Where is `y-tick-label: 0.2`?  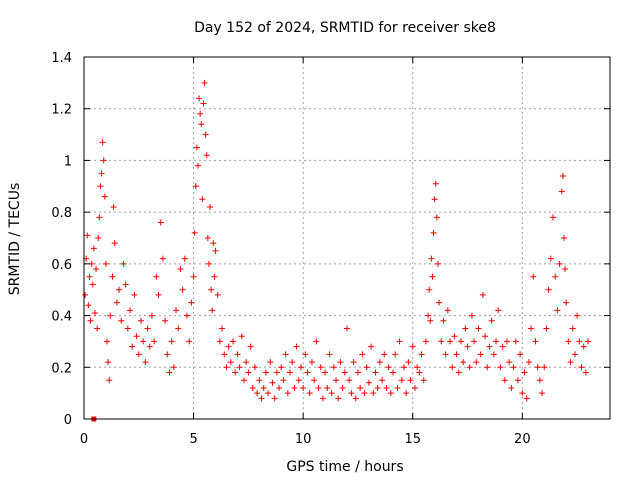
y-tick-label: 0.2 is located at coordinates (61, 368).